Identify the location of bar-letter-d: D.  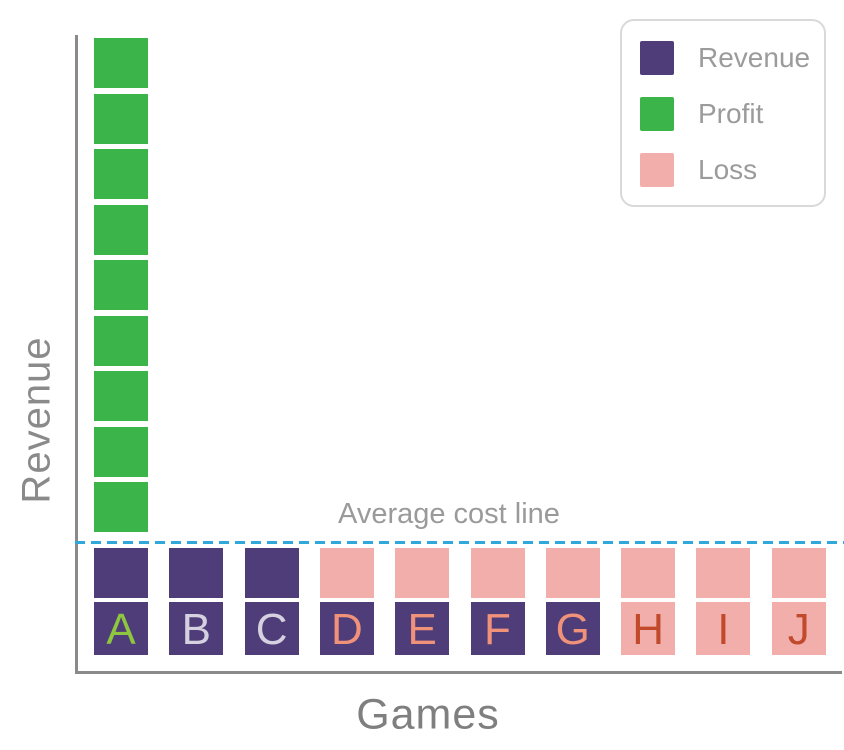
(347, 629).